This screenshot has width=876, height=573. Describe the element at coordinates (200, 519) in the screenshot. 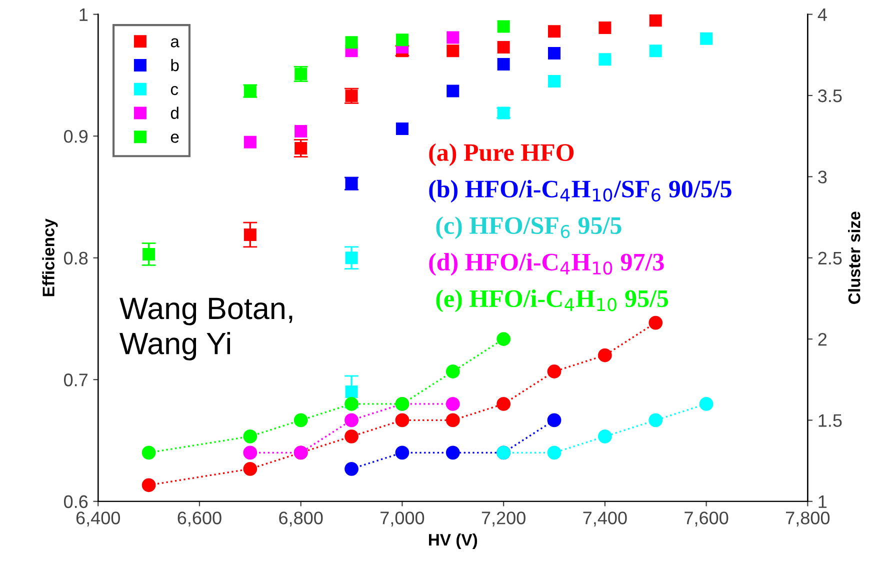

I see `x-tick-label: 6,600` at that location.